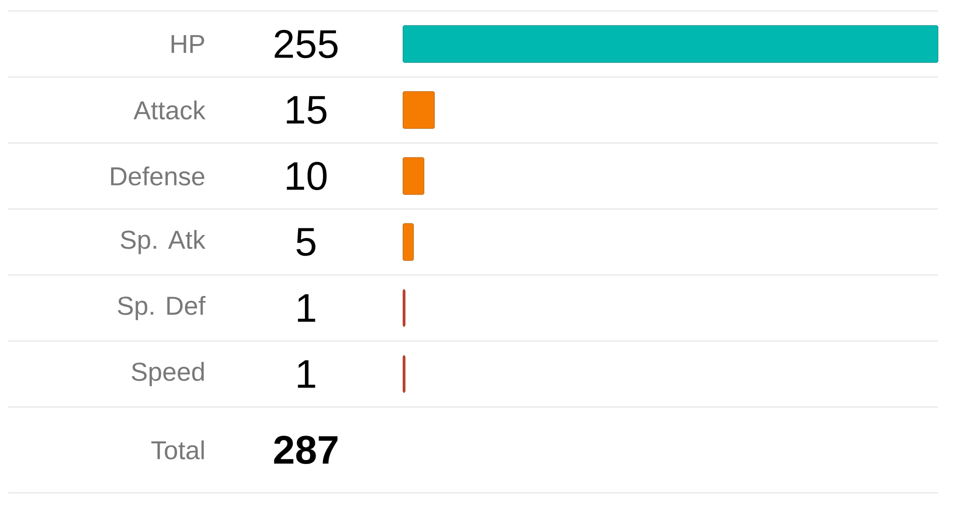 The height and width of the screenshot is (513, 961). I want to click on y-tick-label: Attack, so click(170, 110).